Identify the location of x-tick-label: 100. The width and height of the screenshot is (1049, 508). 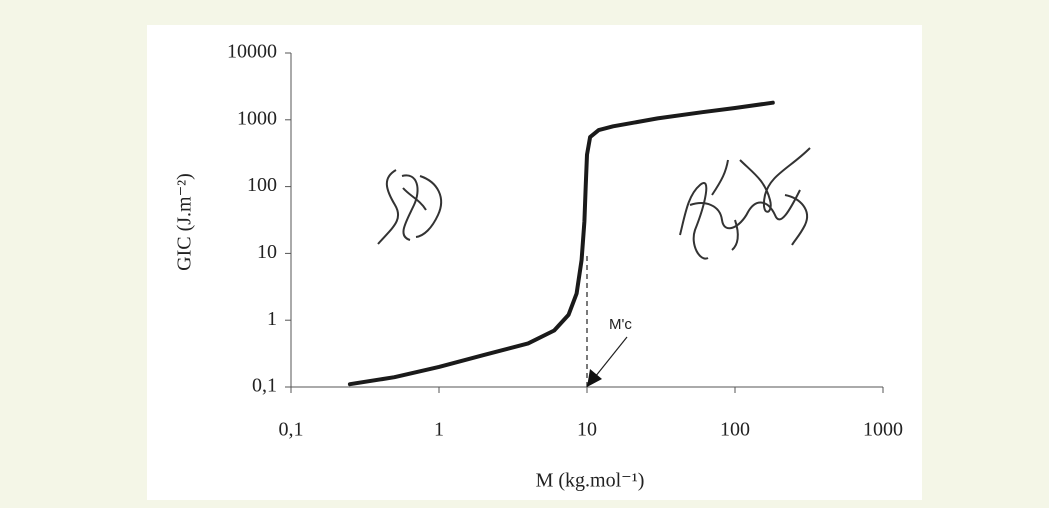
(735, 430).